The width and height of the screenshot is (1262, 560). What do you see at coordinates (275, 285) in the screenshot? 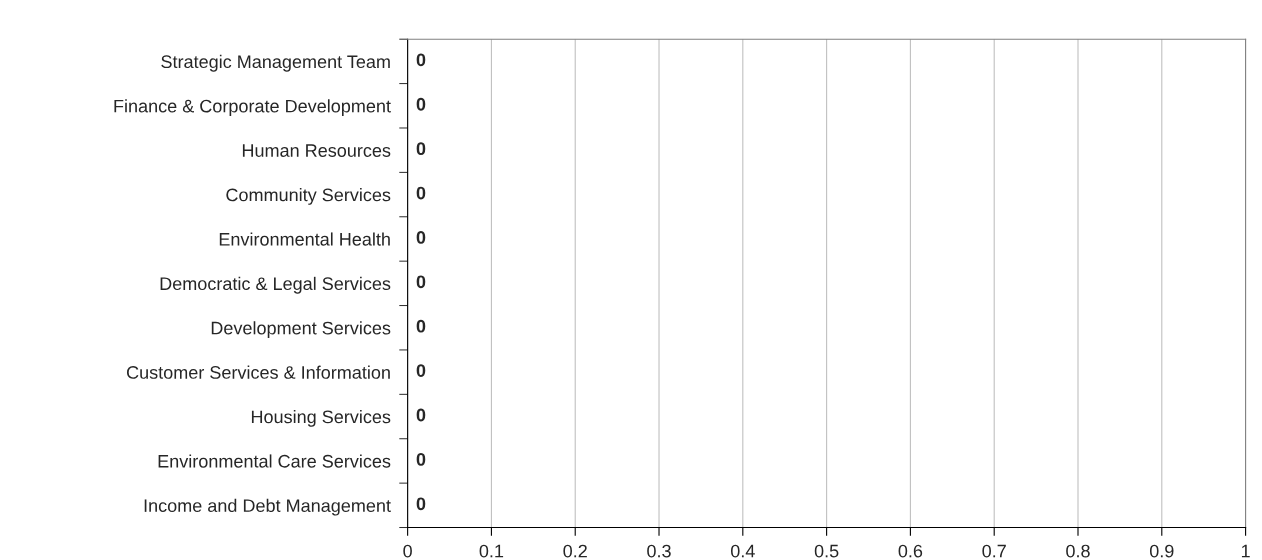
I see `y-tick-label: Democratic & Legal Services` at bounding box center [275, 285].